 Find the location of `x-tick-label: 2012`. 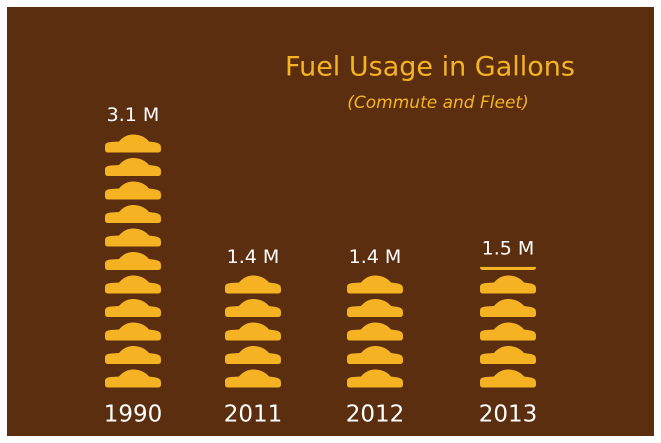

x-tick-label: 2012 is located at coordinates (375, 415).